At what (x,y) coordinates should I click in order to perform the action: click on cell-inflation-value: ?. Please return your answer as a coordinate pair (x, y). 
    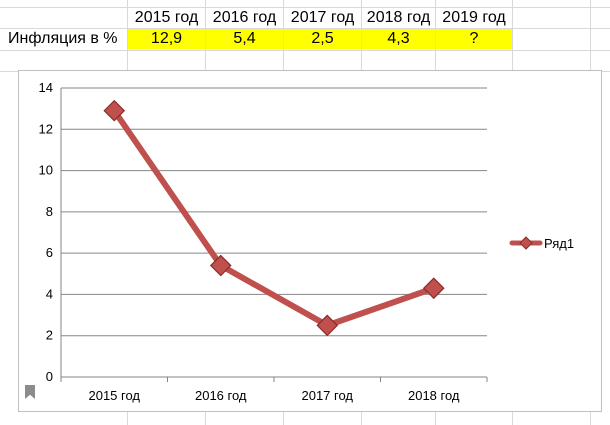
    Looking at the image, I should click on (474, 39).